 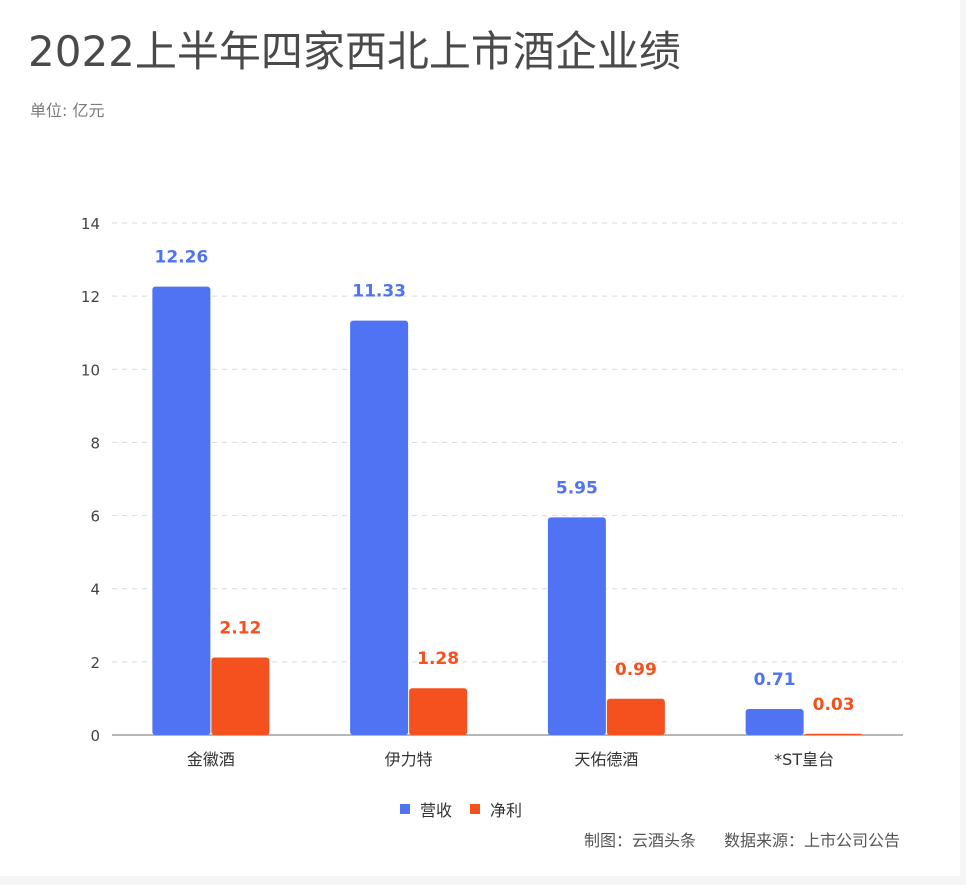 I want to click on footer-source: 数据来源：上市公司公告, so click(x=811, y=840).